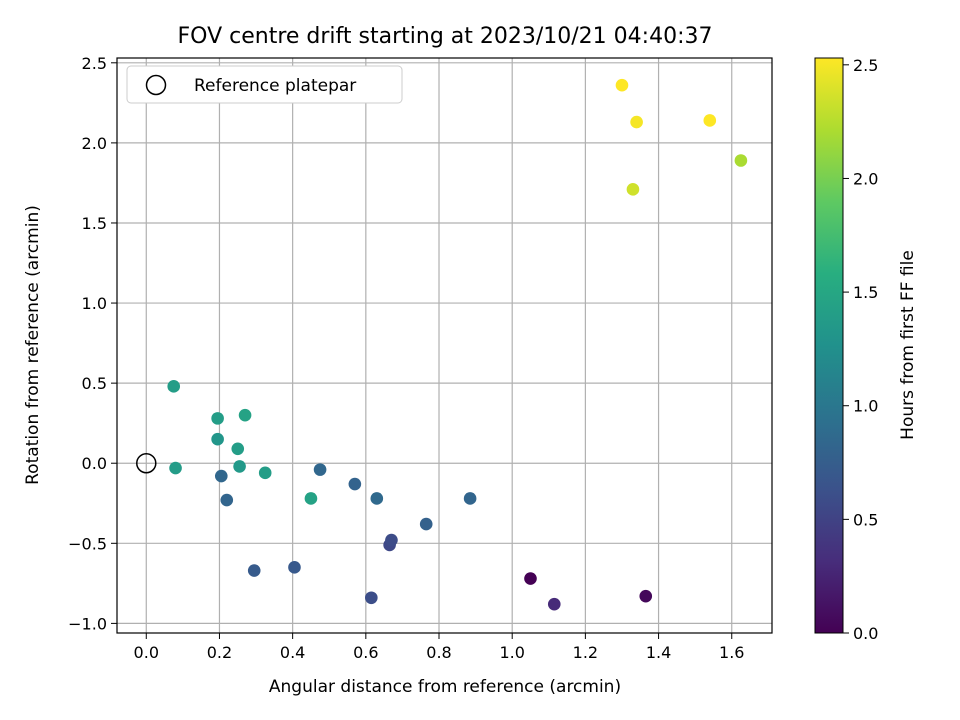  Describe the element at coordinates (94, 383) in the screenshot. I see `y-tick-label: 0.5` at that location.